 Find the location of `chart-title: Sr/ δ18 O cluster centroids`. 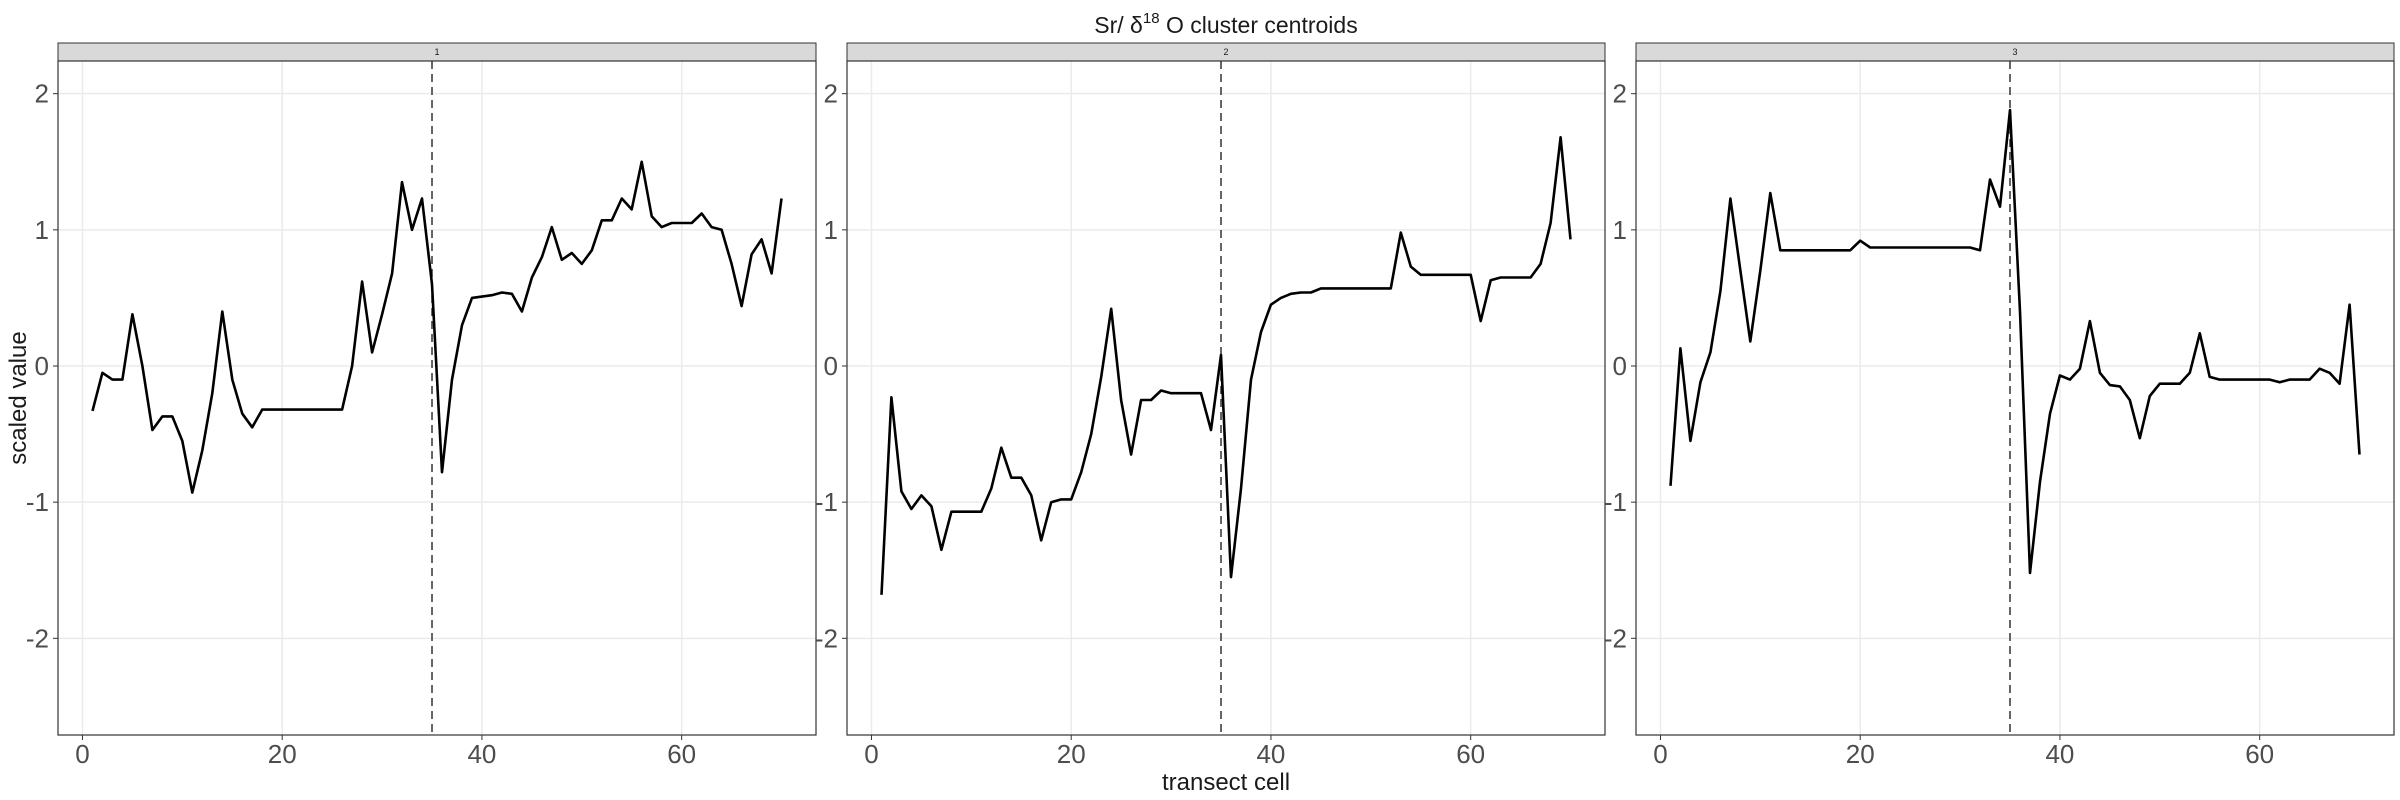

chart-title: Sr/ δ18 O cluster centroids is located at coordinates (1225, 24).